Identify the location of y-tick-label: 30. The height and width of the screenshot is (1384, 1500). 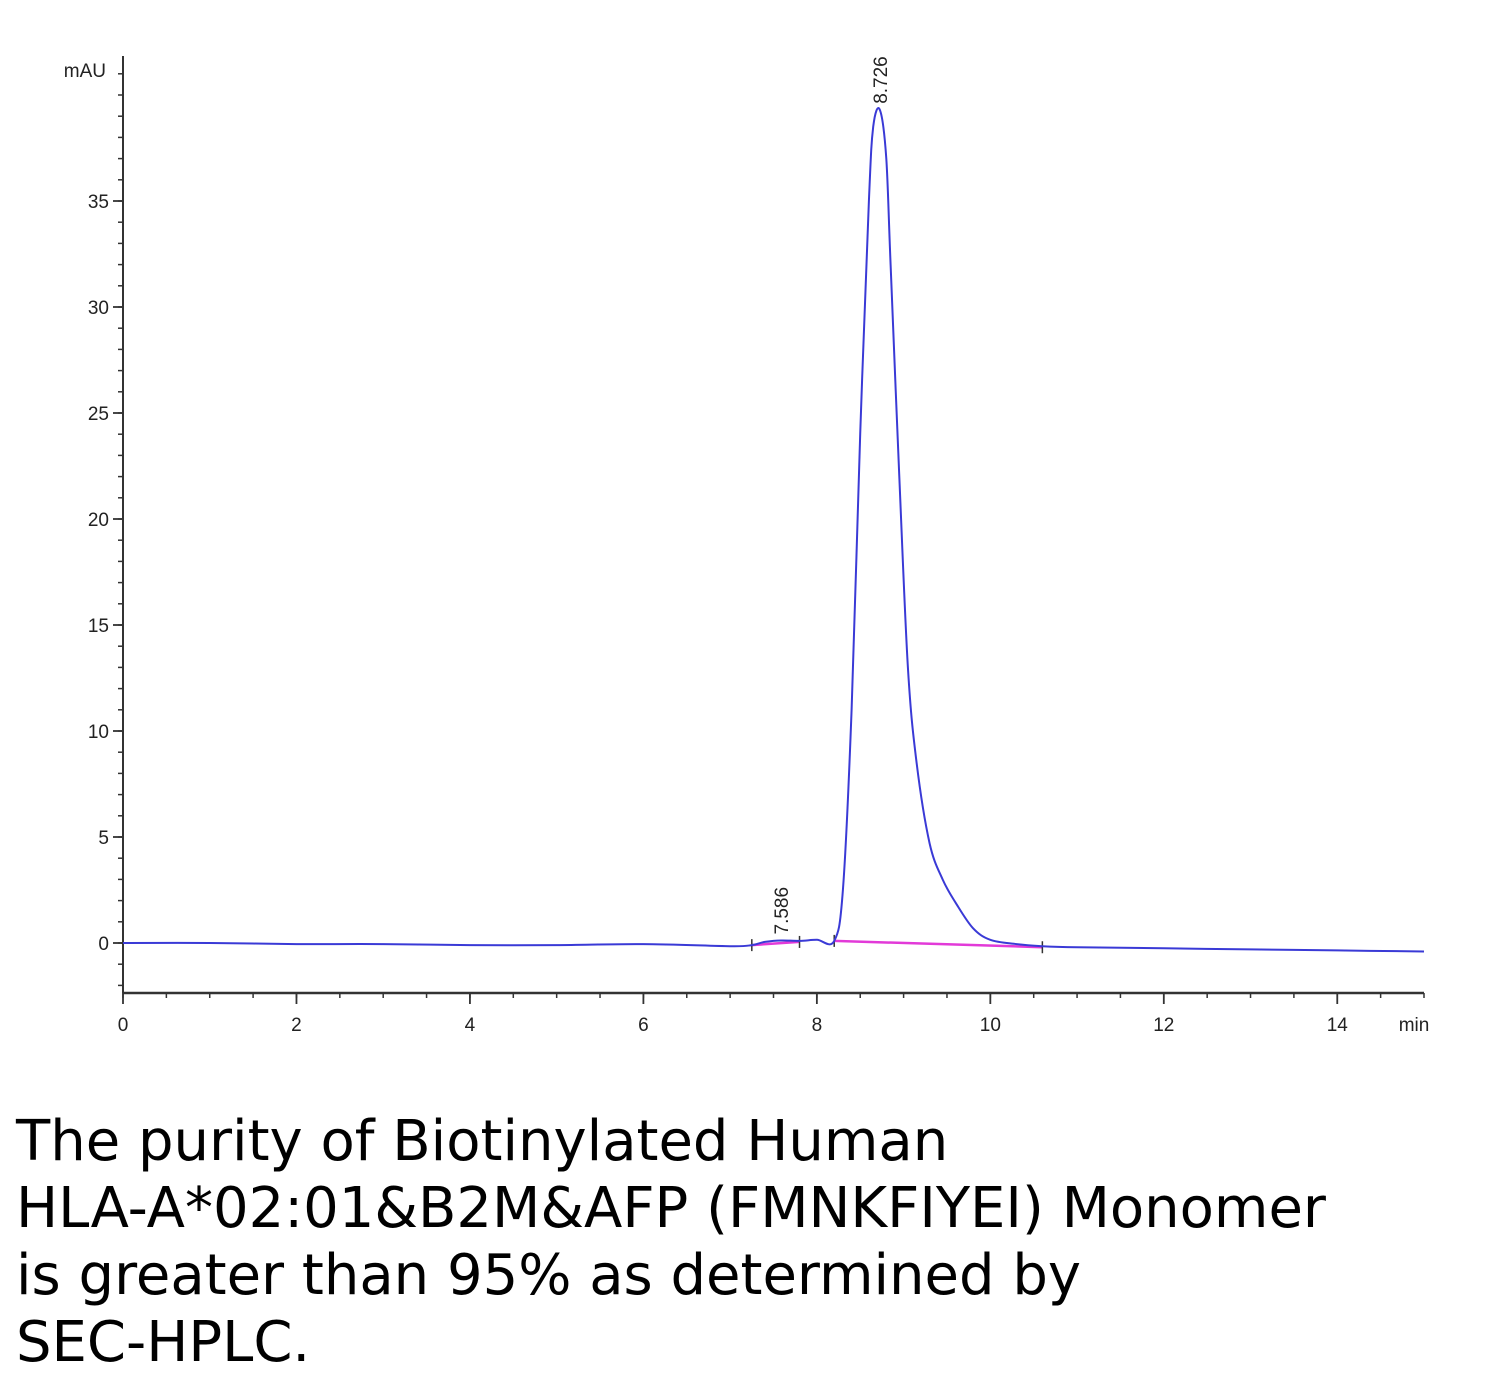
(98, 308).